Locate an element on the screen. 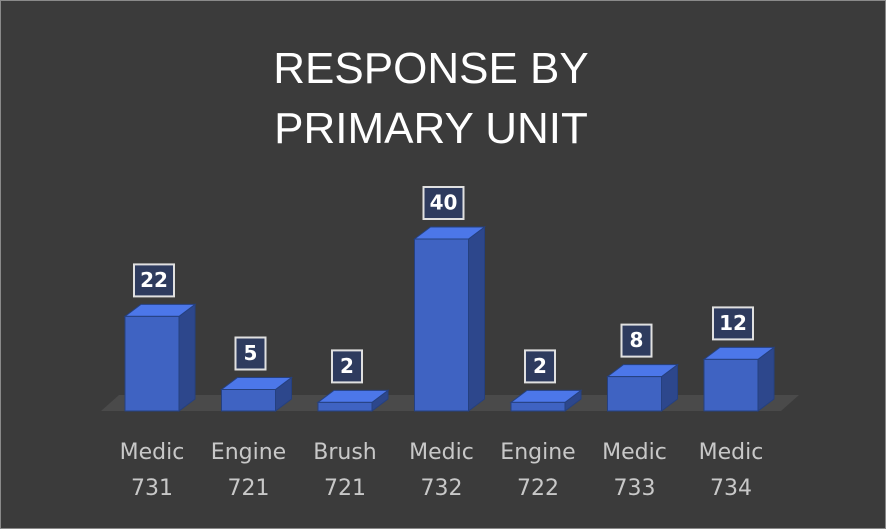 This screenshot has height=529, width=886. value-label: 5 is located at coordinates (251, 353).